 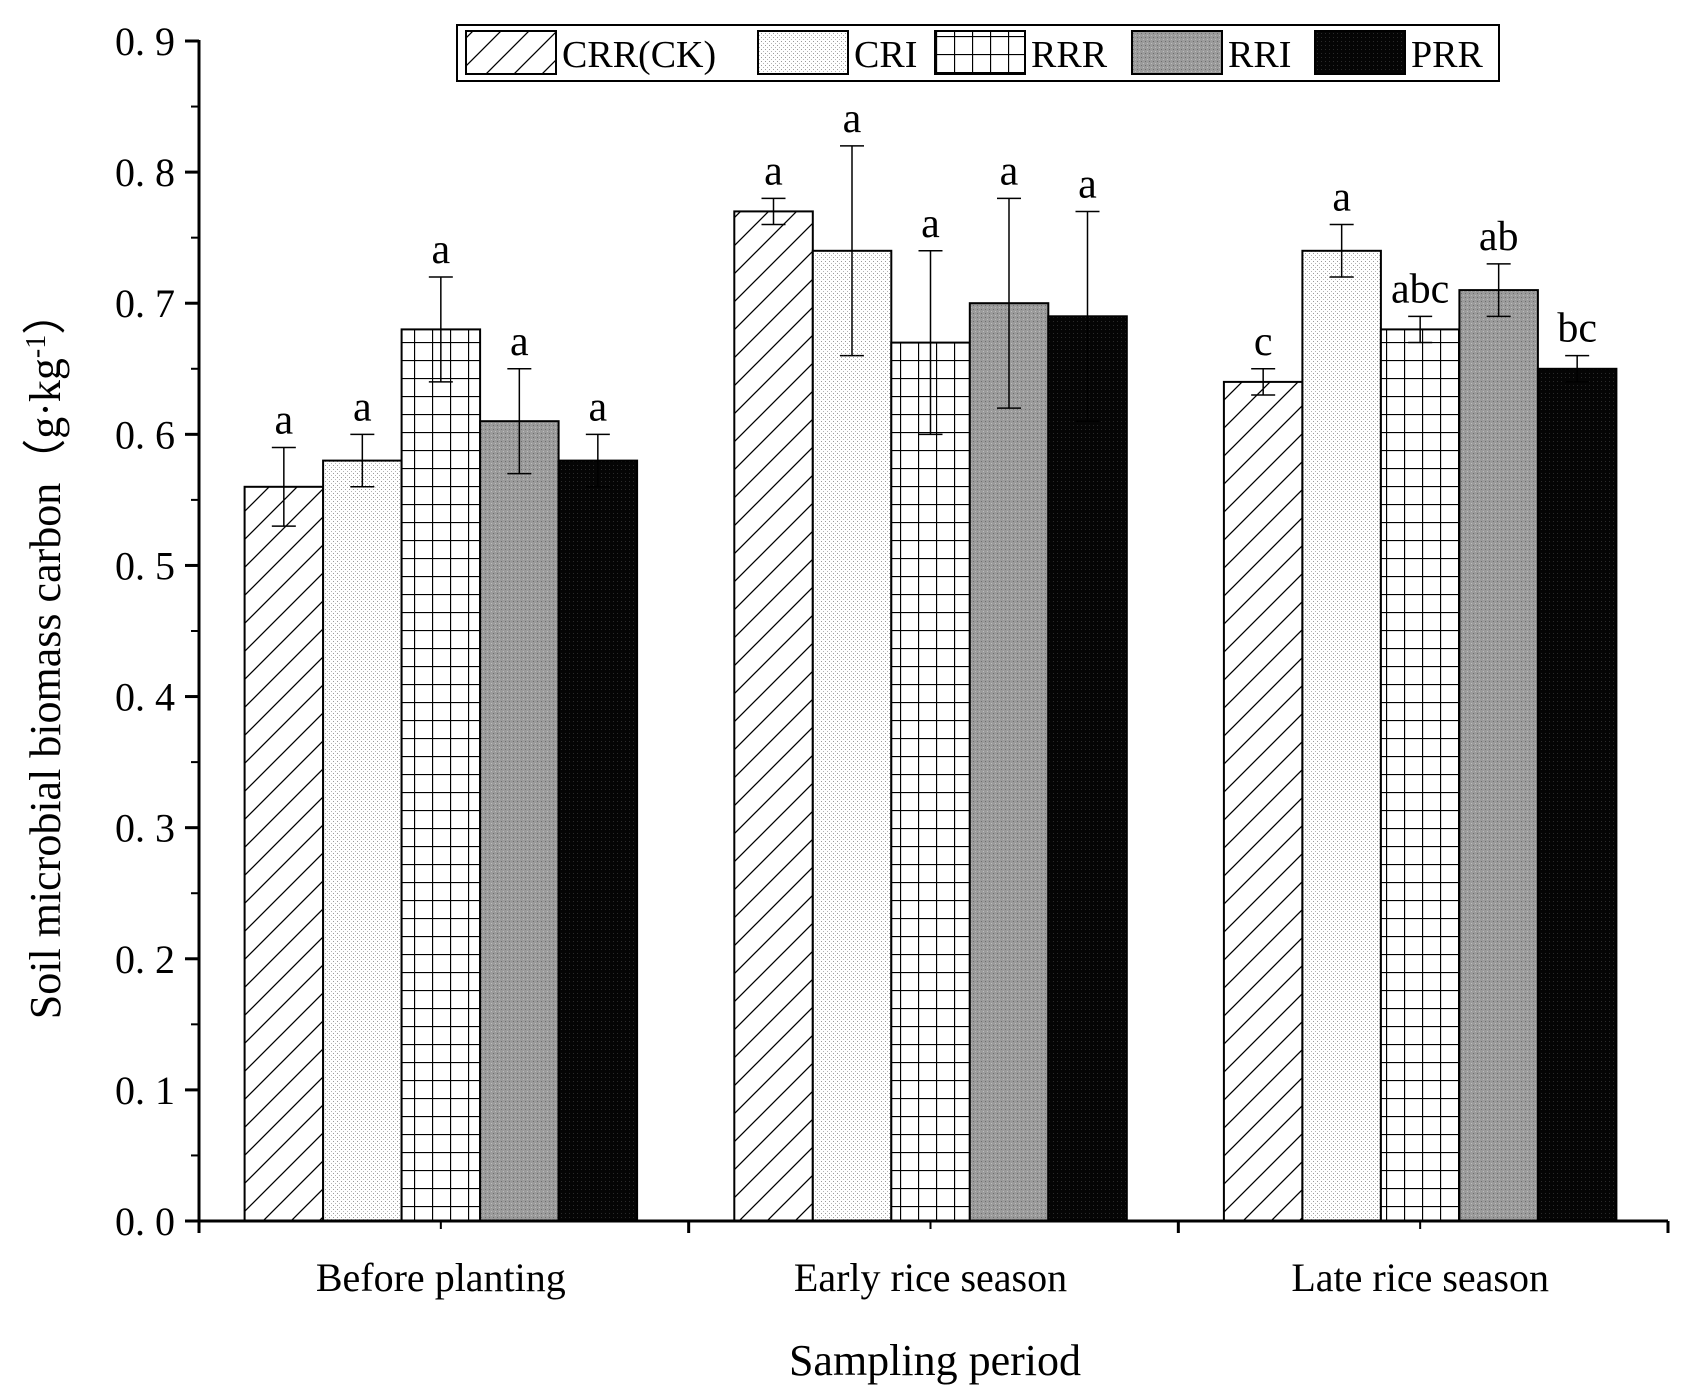 What do you see at coordinates (145, 434) in the screenshot?
I see `y-tick-label: 0. 6` at bounding box center [145, 434].